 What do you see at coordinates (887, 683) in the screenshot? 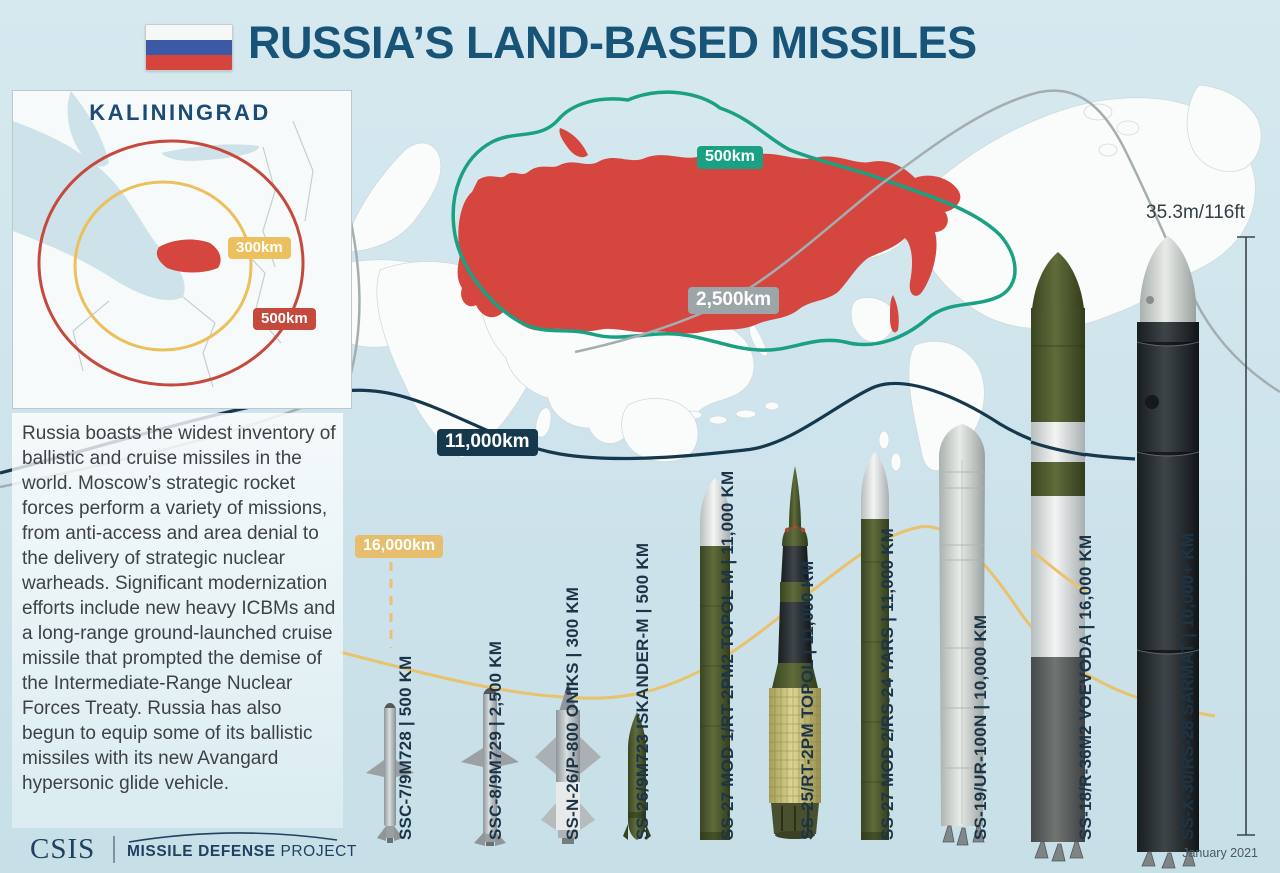
I see `missile-label-yars: SS-27 MOD 2/RS-24 YARS | 11,000 KM` at bounding box center [887, 683].